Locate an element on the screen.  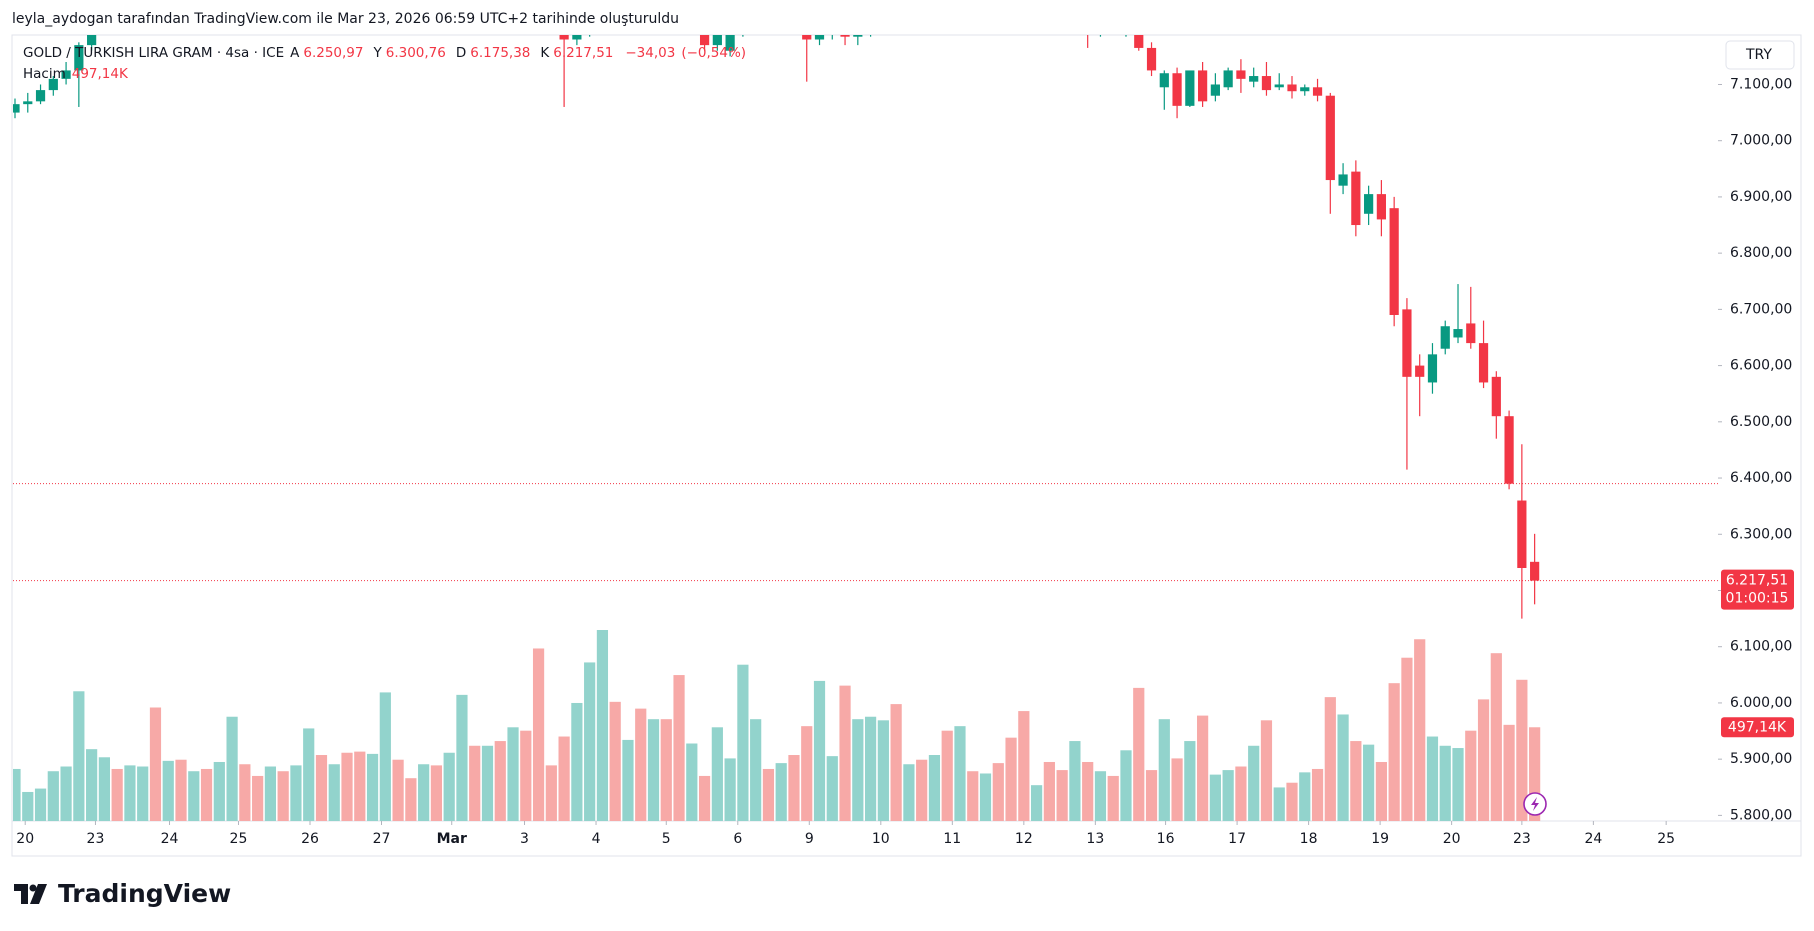
y-tick-label: 6.300,00 is located at coordinates (1761, 534).